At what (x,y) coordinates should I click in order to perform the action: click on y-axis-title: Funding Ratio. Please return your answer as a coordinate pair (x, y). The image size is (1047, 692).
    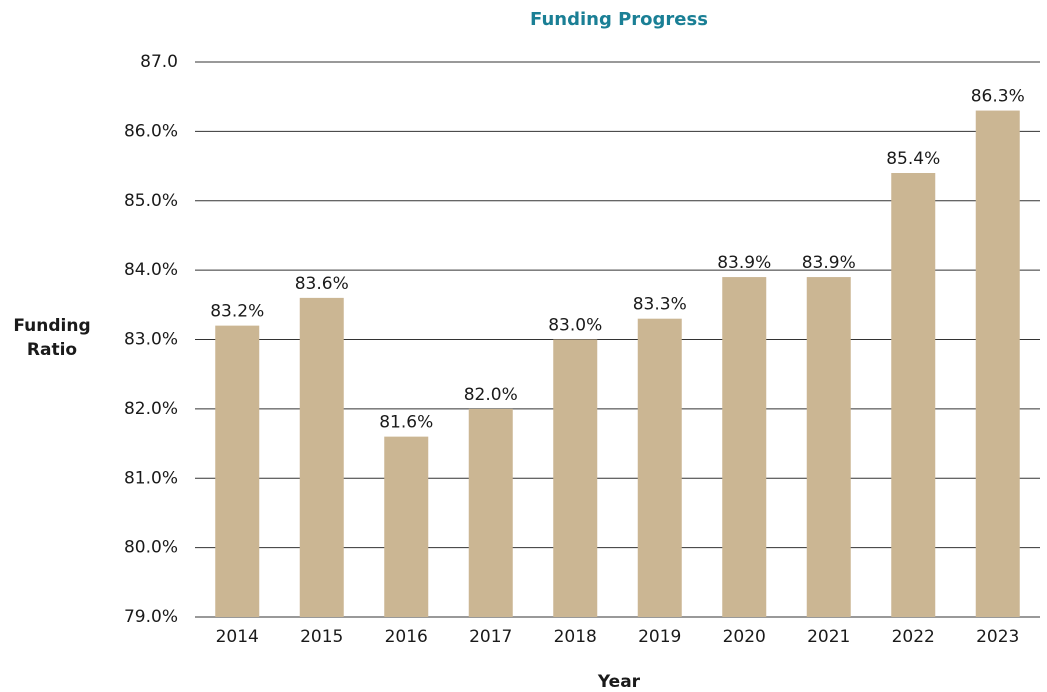
    Looking at the image, I should click on (52, 338).